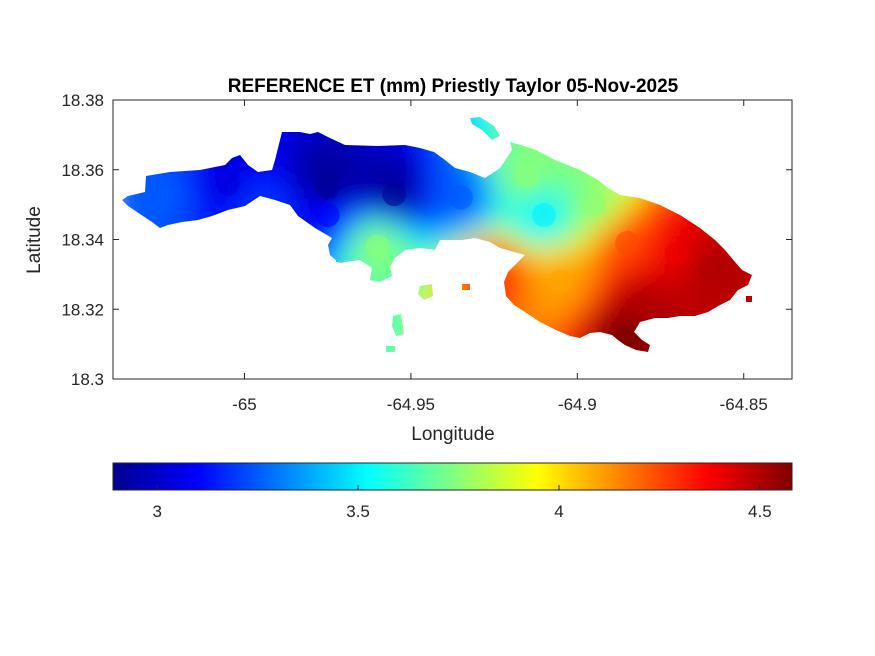 The width and height of the screenshot is (875, 656). Describe the element at coordinates (462, 503) in the screenshot. I see `colorbar-ticks: 3 3.5 4 4.5` at that location.